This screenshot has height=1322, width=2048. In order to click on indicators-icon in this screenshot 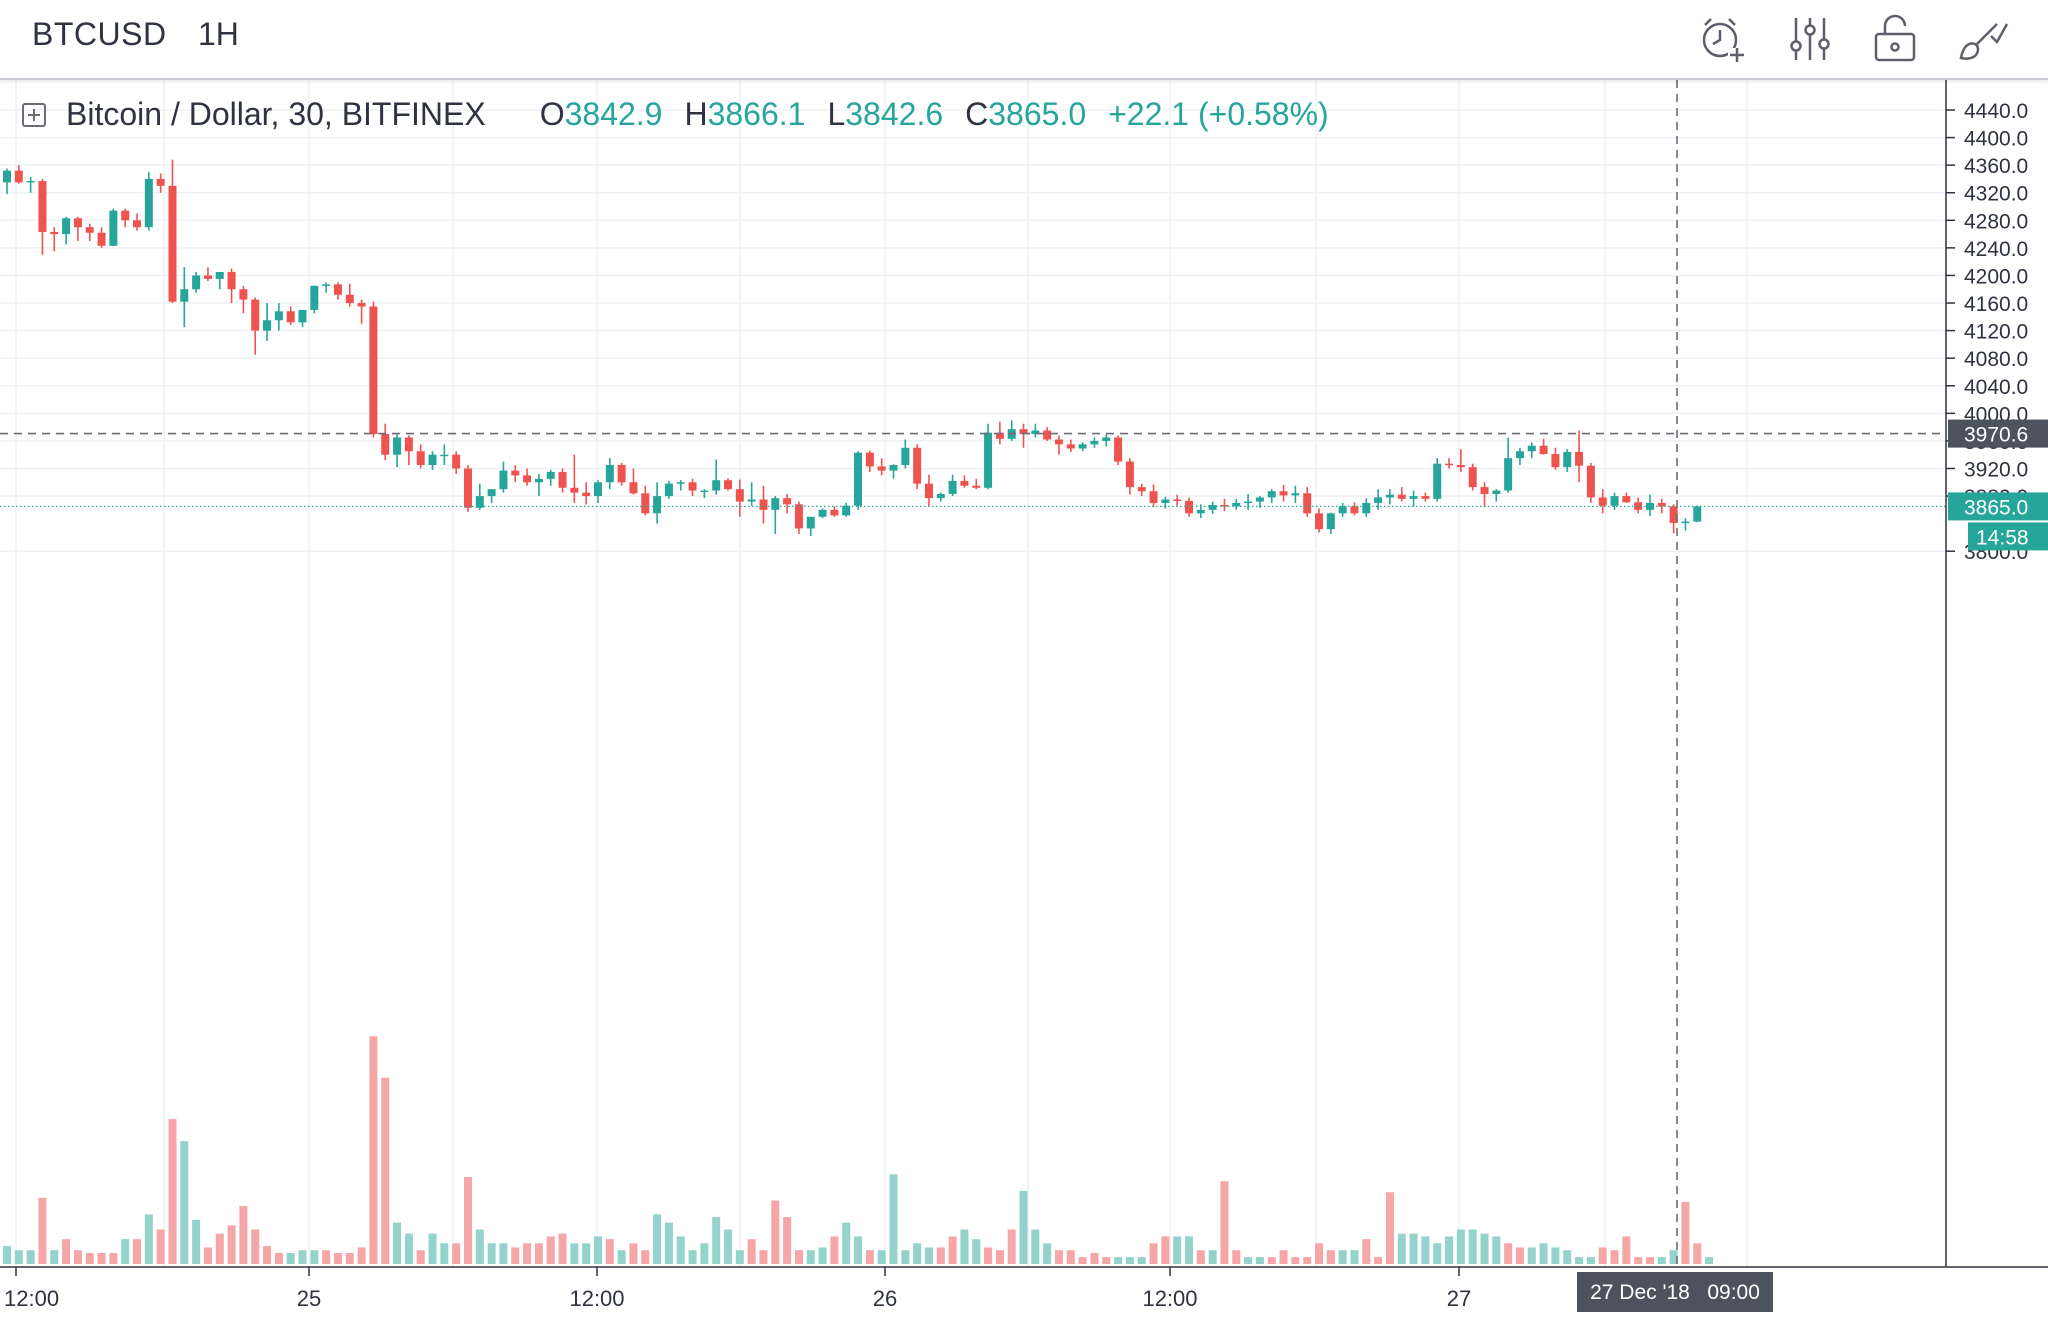, I will do `click(1810, 38)`.